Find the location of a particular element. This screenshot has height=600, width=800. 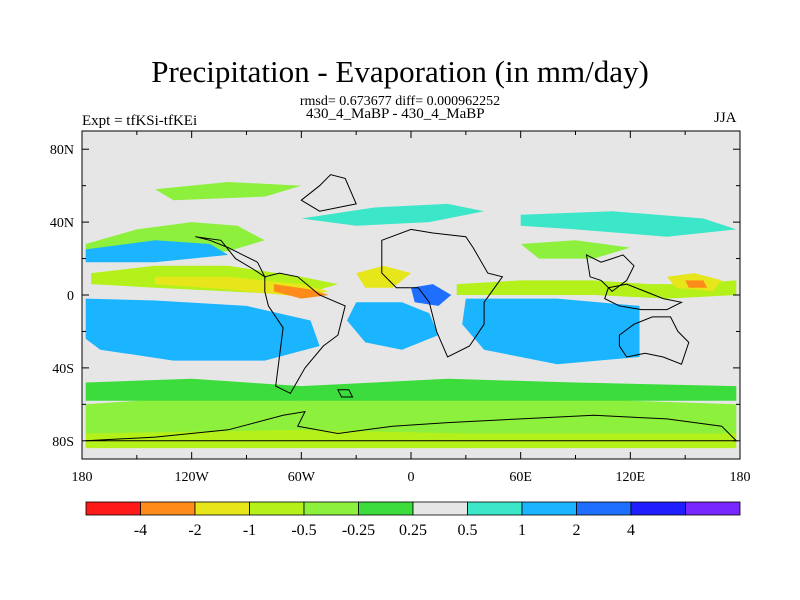

coastline-south-america is located at coordinates (305, 333).